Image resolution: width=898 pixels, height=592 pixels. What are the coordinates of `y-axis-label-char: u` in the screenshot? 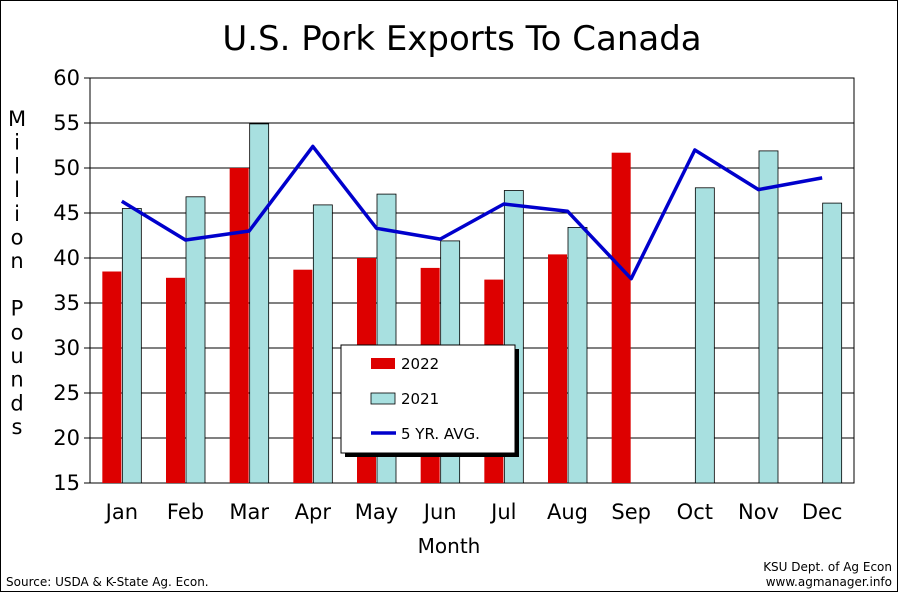 It's located at (16, 356).